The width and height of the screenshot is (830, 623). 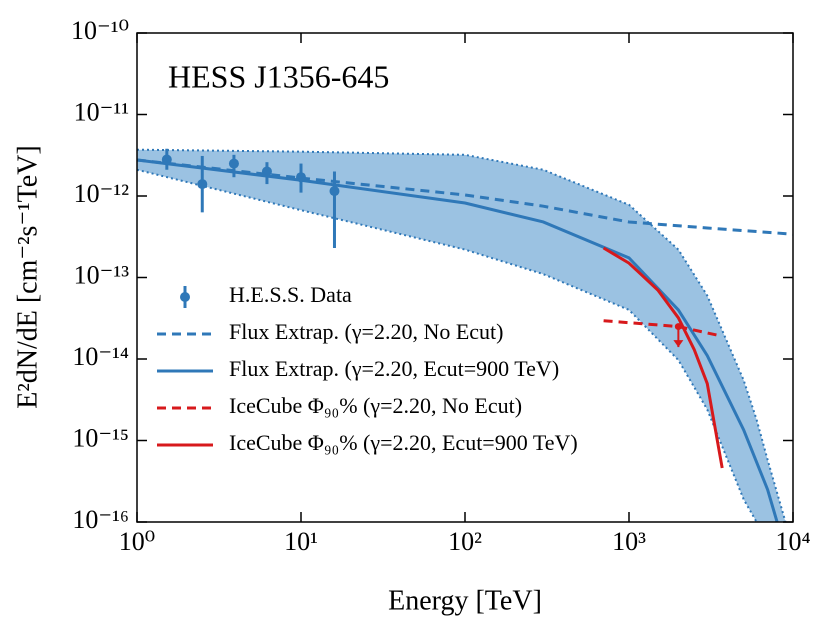 I want to click on upper-limit-arrowhead, so click(x=678, y=344).